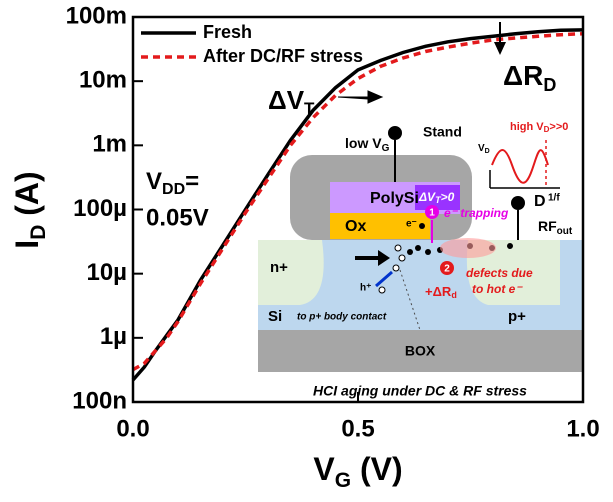 This screenshot has height=502, width=613. Describe the element at coordinates (99, 400) in the screenshot. I see `y-tick-label: 100n` at that location.